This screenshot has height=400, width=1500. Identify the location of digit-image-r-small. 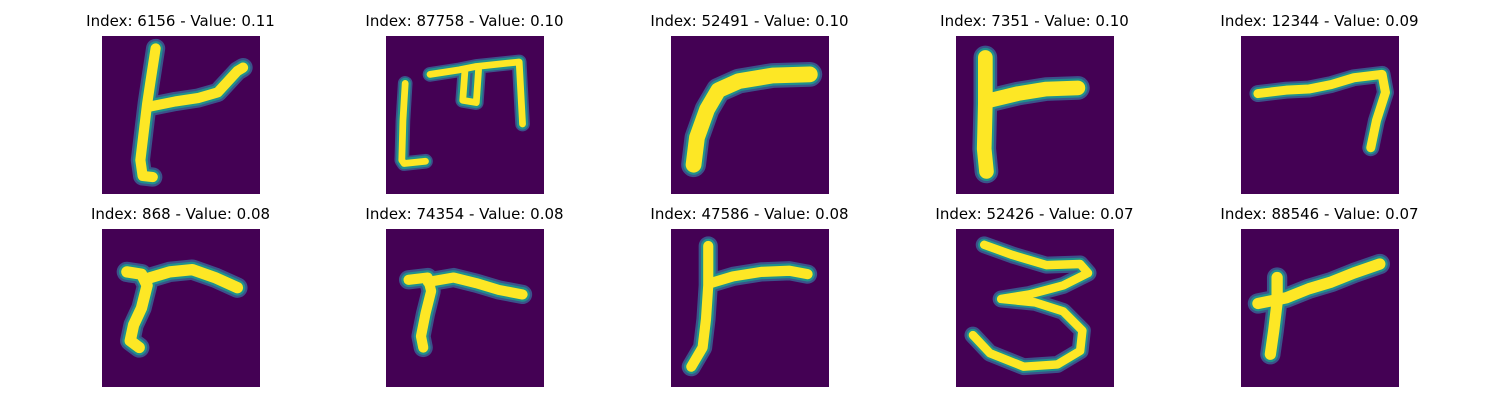
(181, 308).